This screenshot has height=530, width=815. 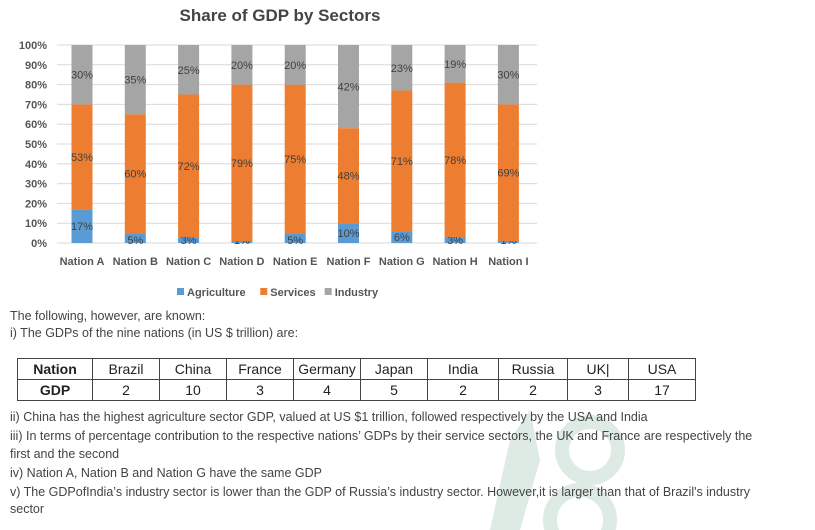 I want to click on data-label: 71%, so click(x=402, y=162).